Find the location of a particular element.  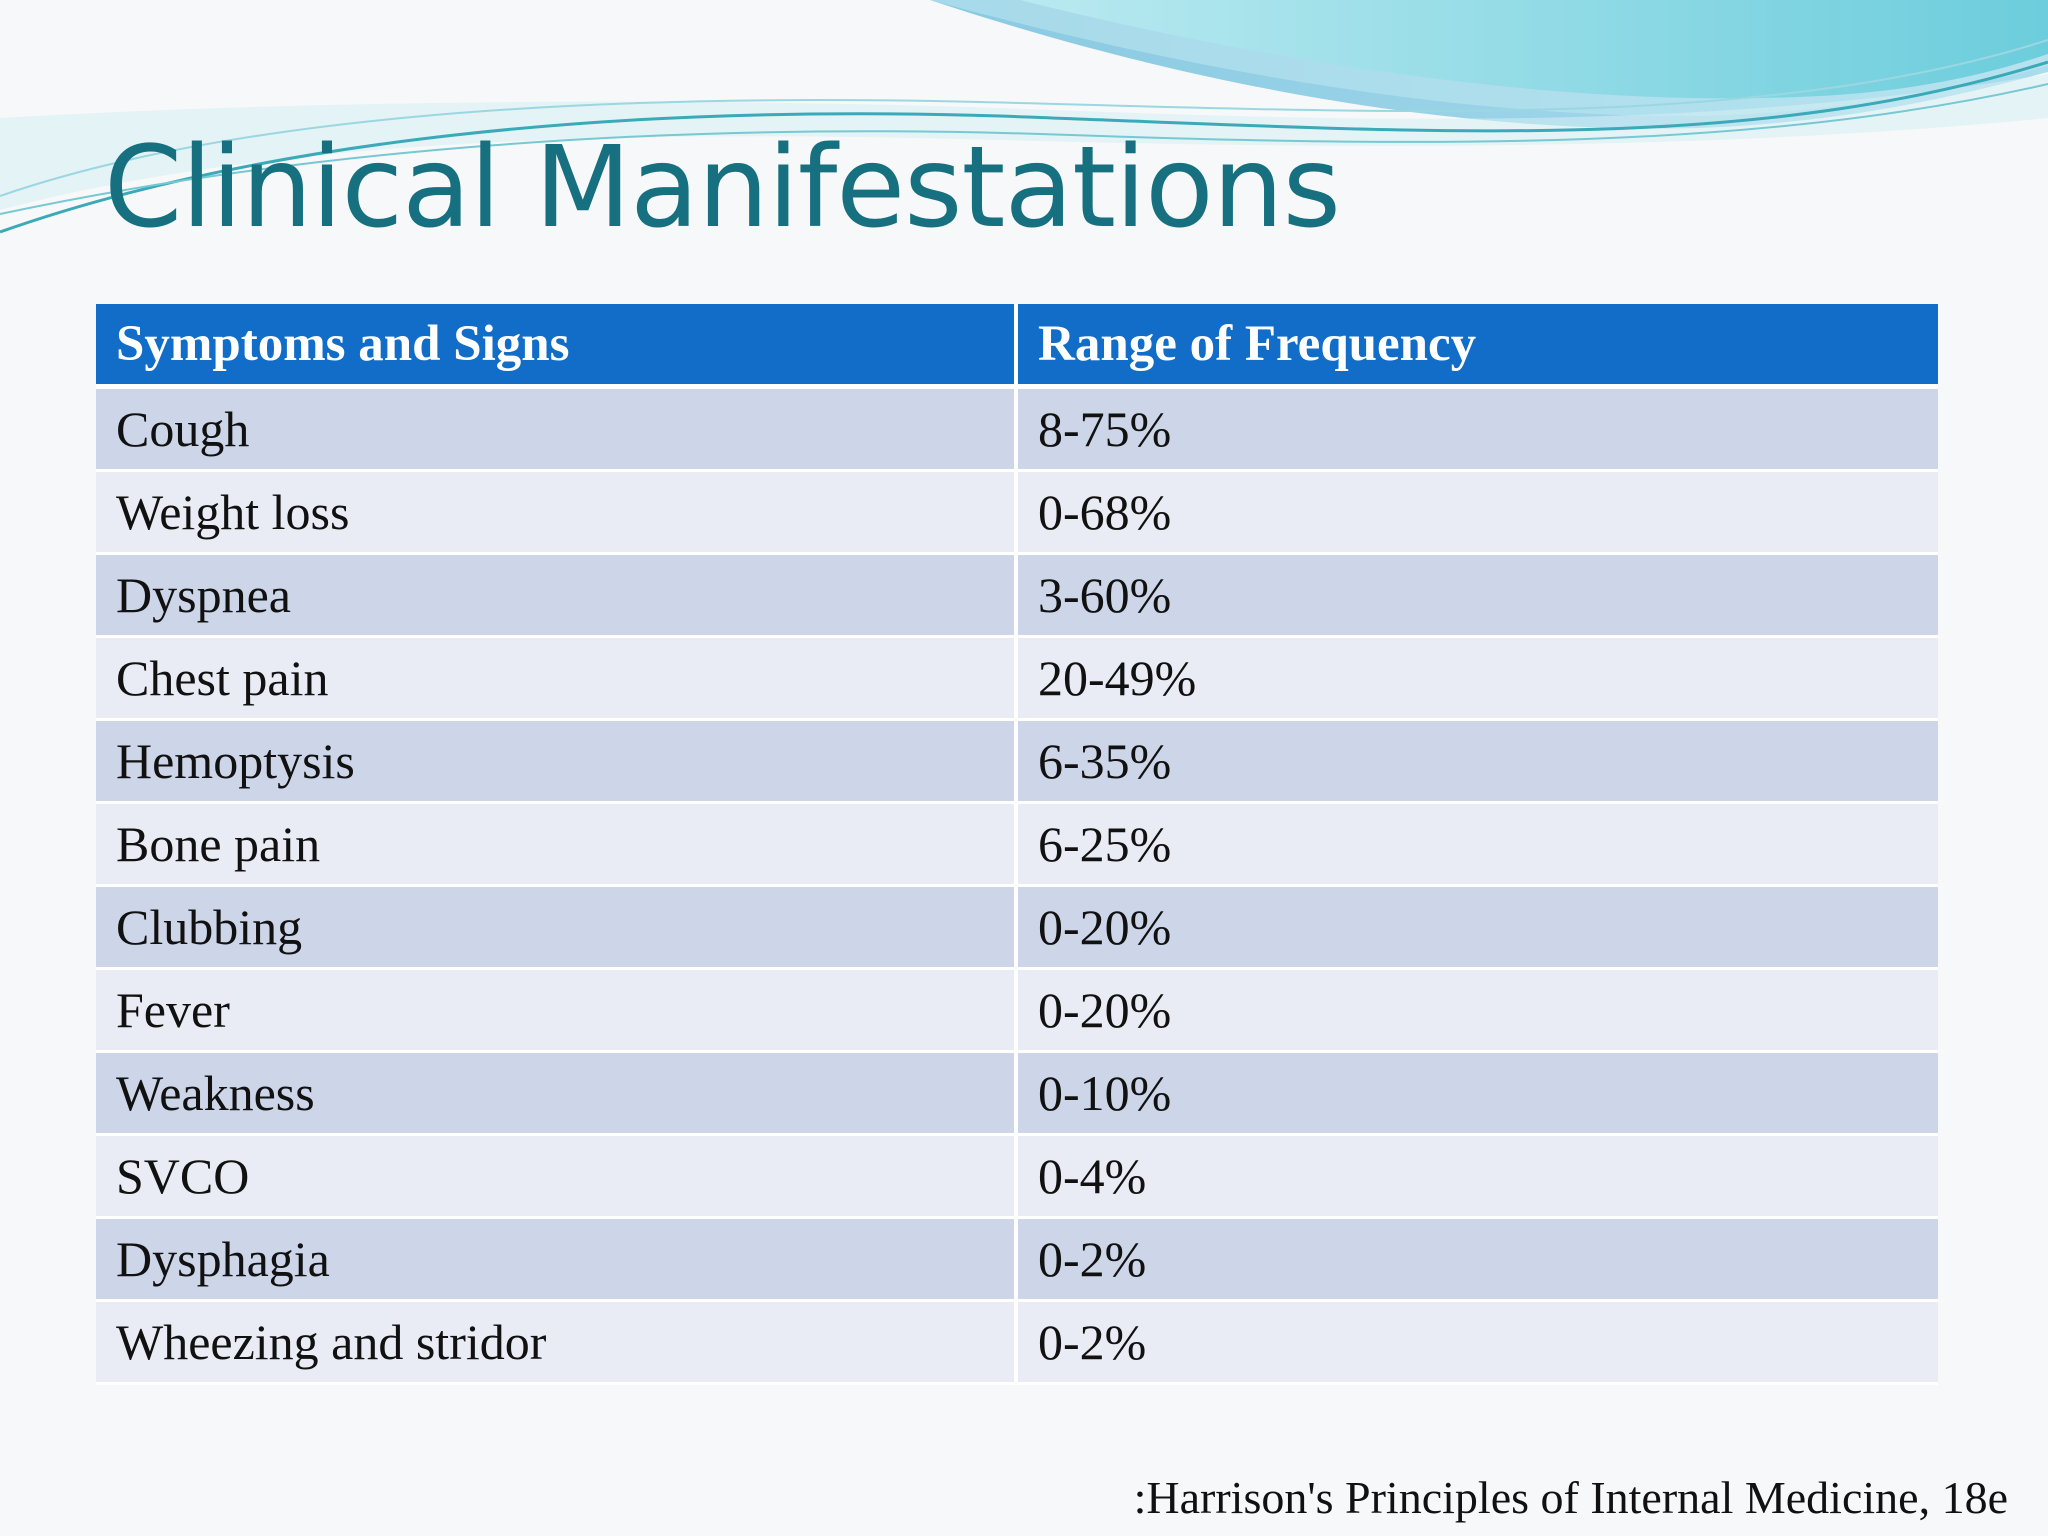

column-header-symptoms: Symptoms and Signs is located at coordinates (557, 346).